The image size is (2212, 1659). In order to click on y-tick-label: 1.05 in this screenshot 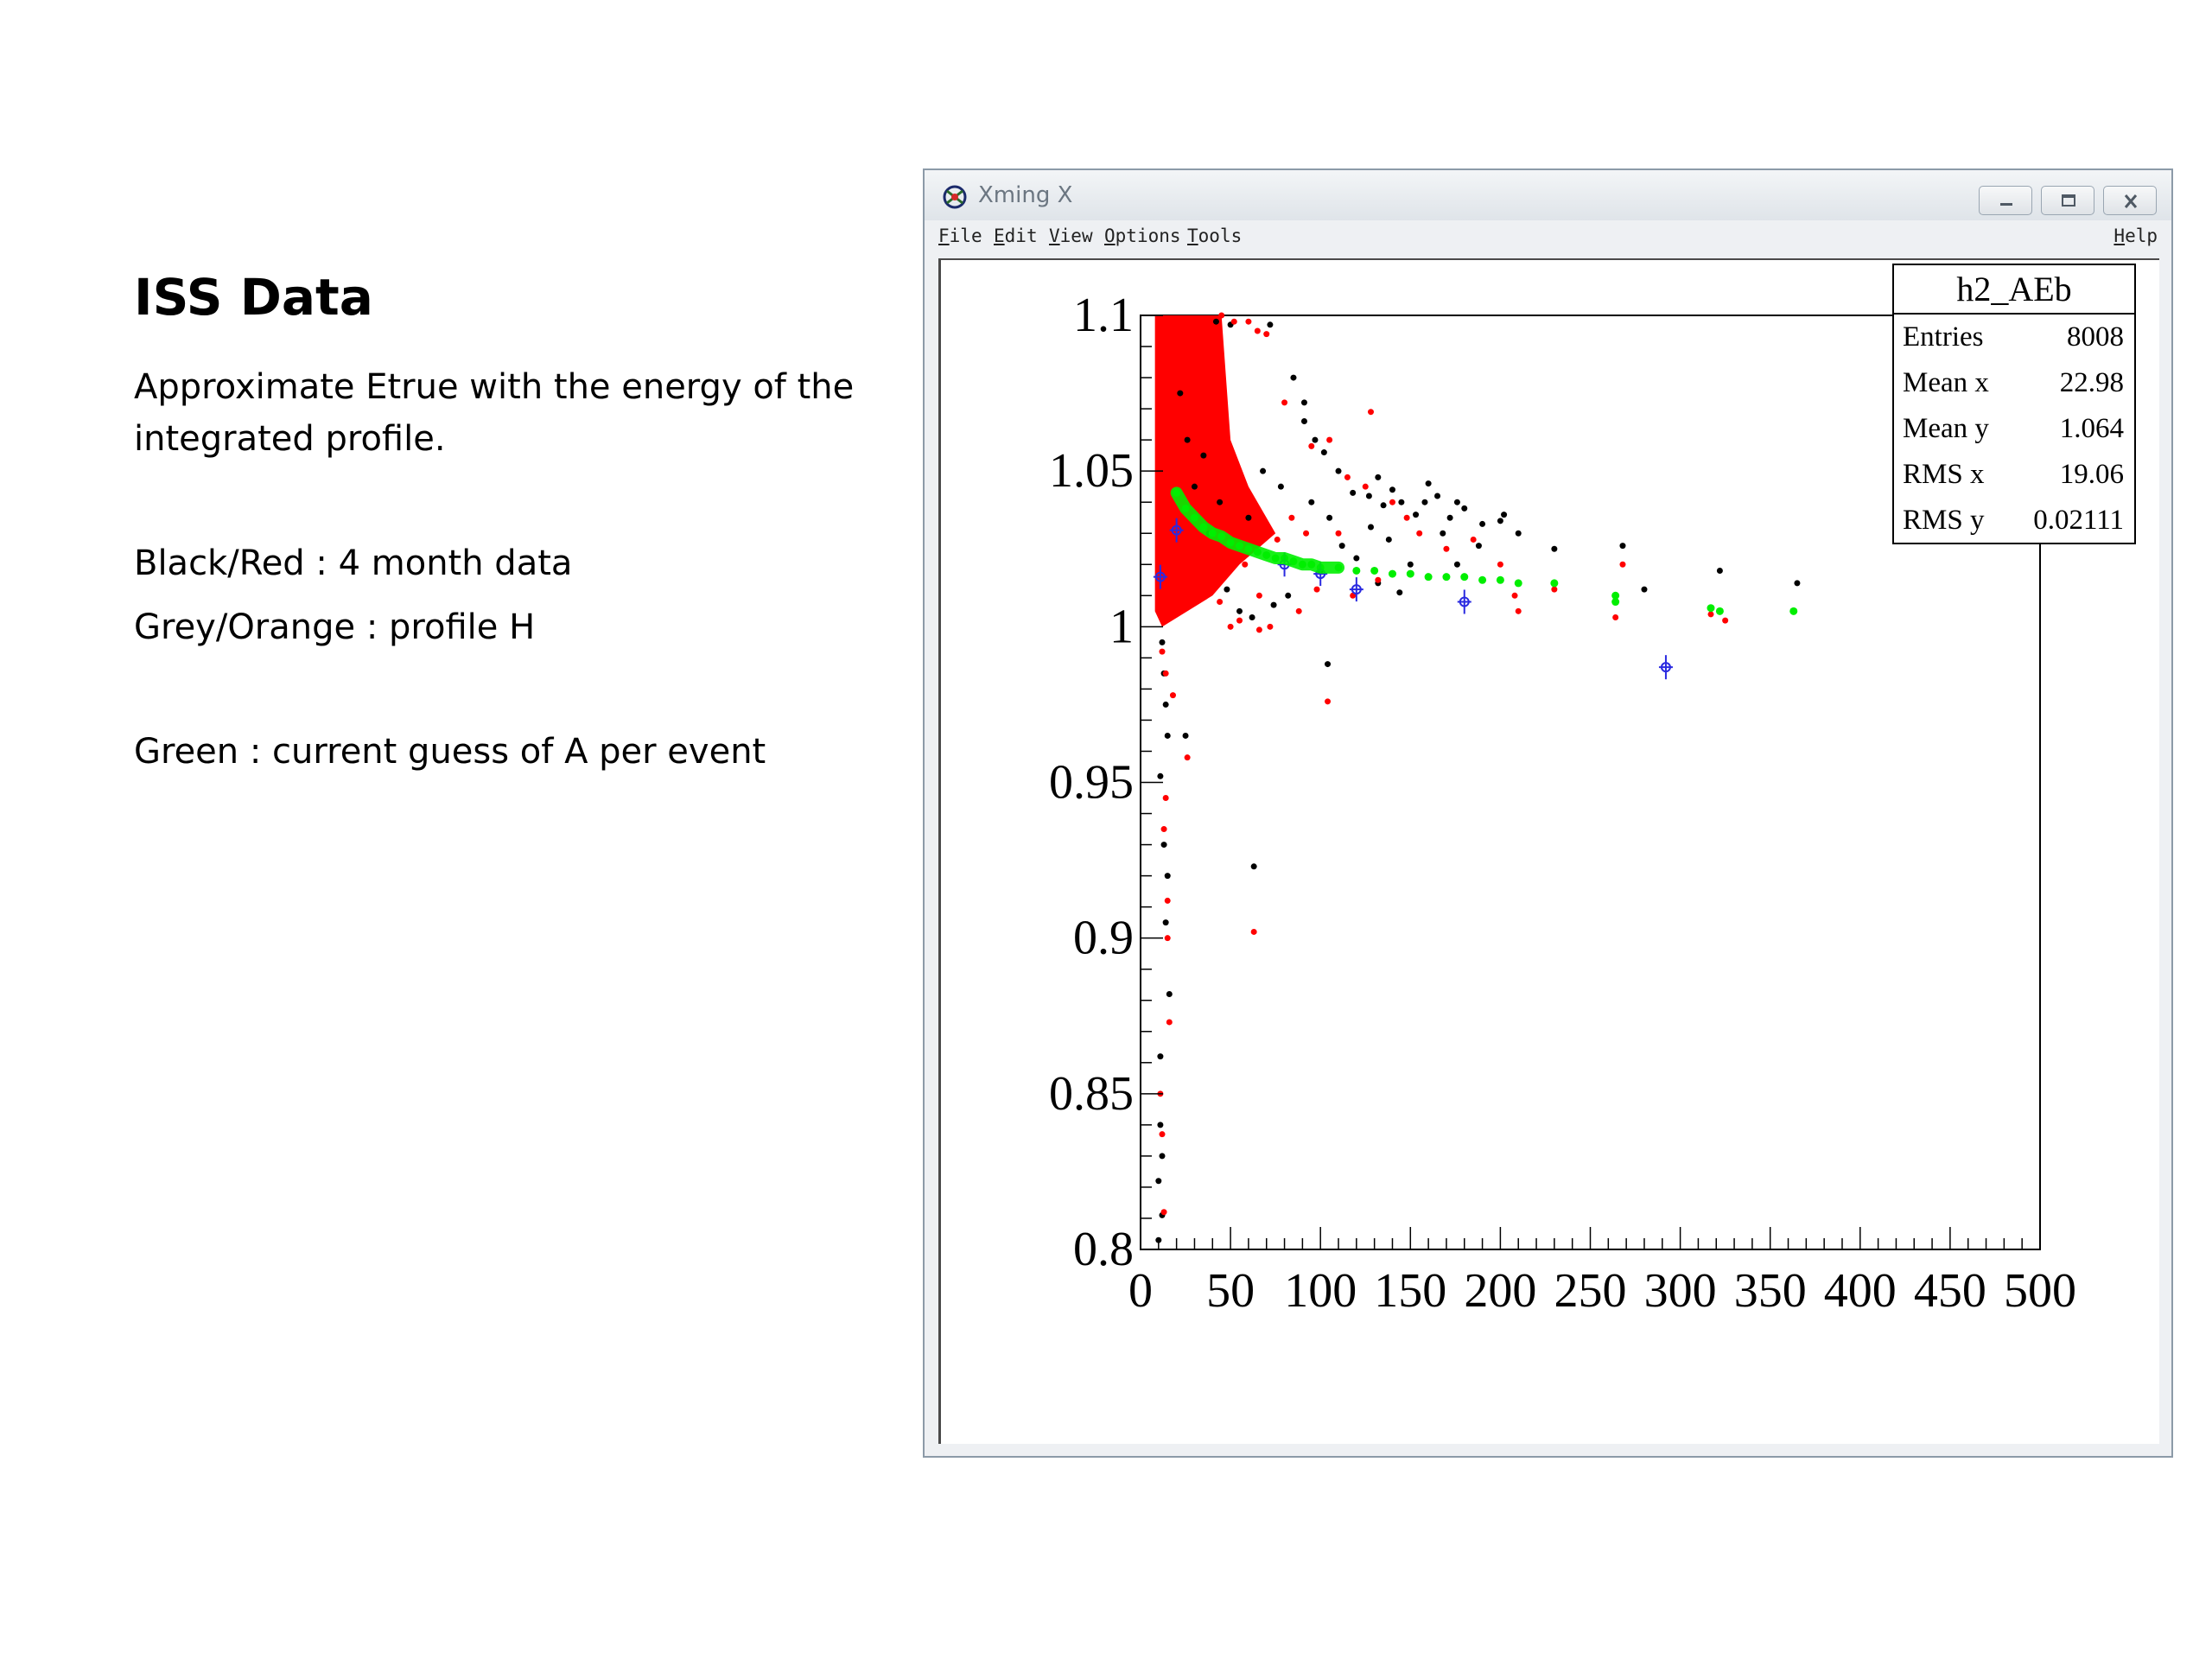, I will do `click(1091, 471)`.